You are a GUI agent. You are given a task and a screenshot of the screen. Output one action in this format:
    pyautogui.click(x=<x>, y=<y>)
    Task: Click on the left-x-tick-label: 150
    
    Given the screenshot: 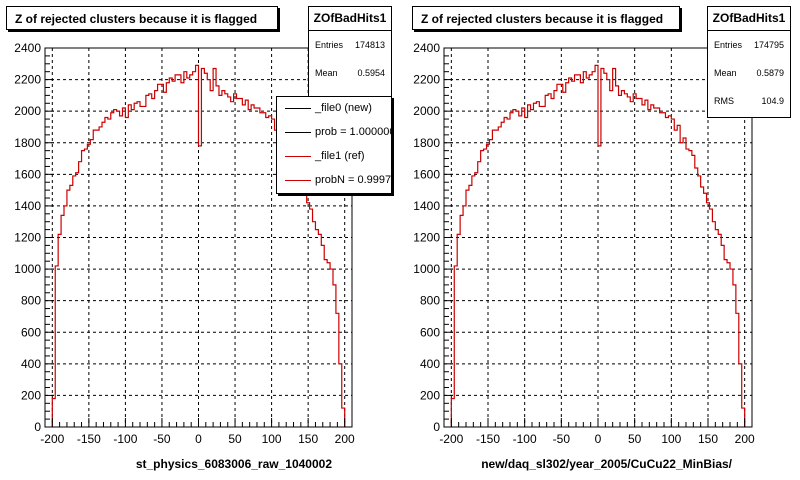 What is the action you would take?
    pyautogui.click(x=308, y=439)
    